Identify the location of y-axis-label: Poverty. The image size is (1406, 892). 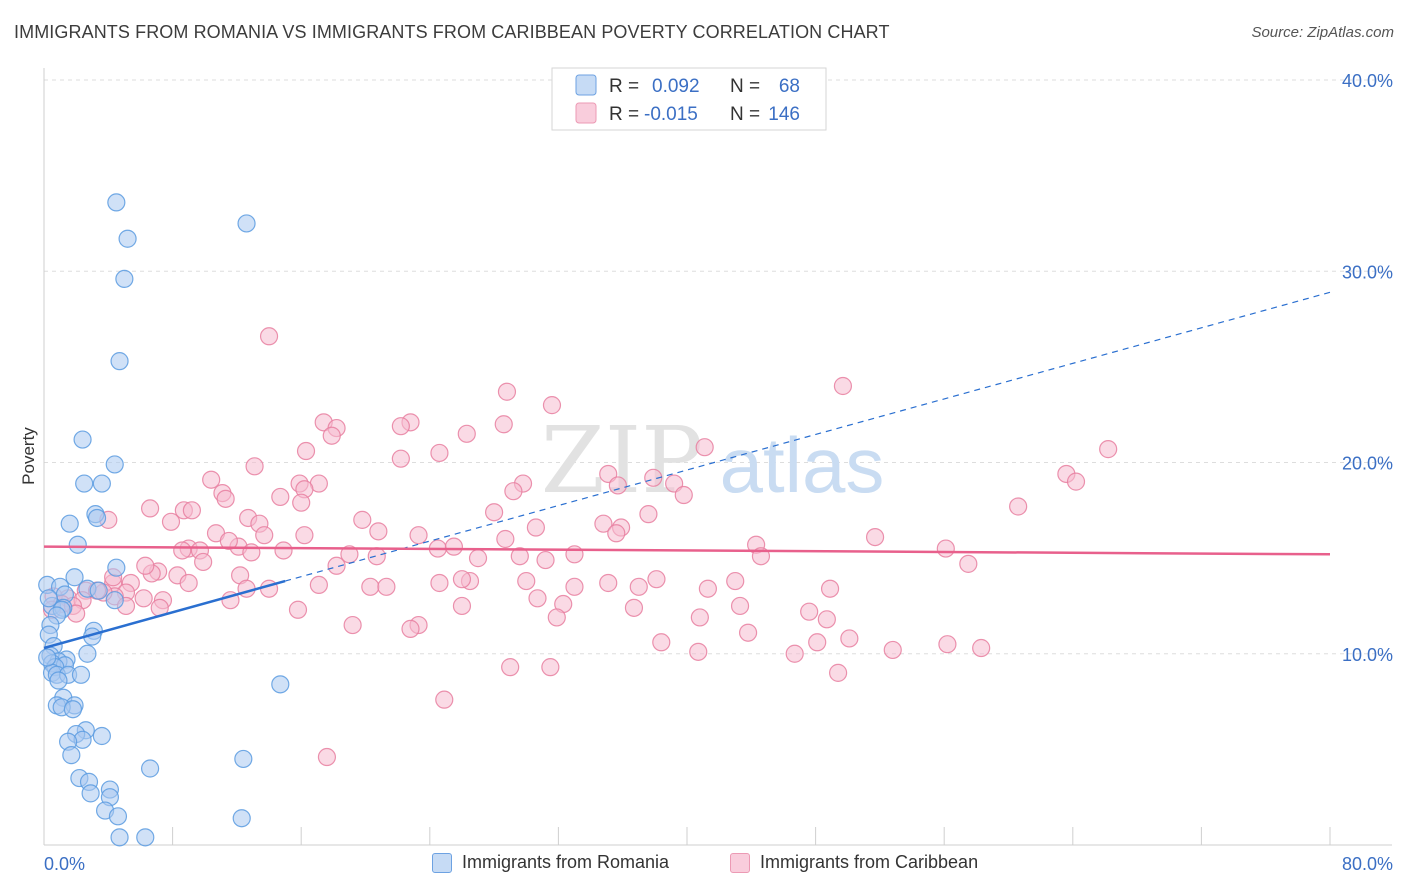
(28, 456).